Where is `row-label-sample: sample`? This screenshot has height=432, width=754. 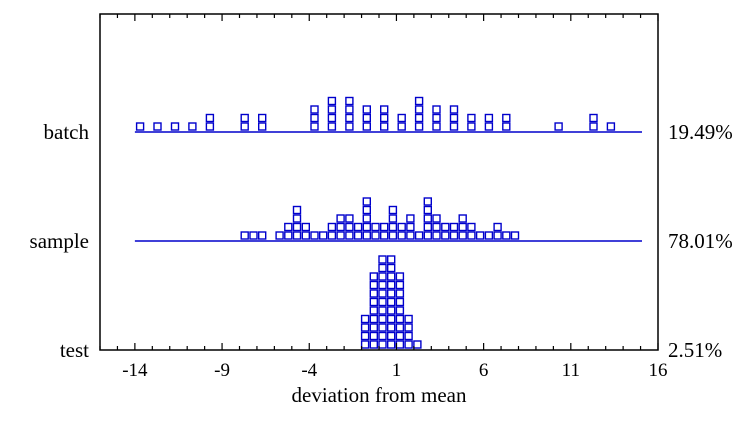
row-label-sample: sample is located at coordinates (59, 241).